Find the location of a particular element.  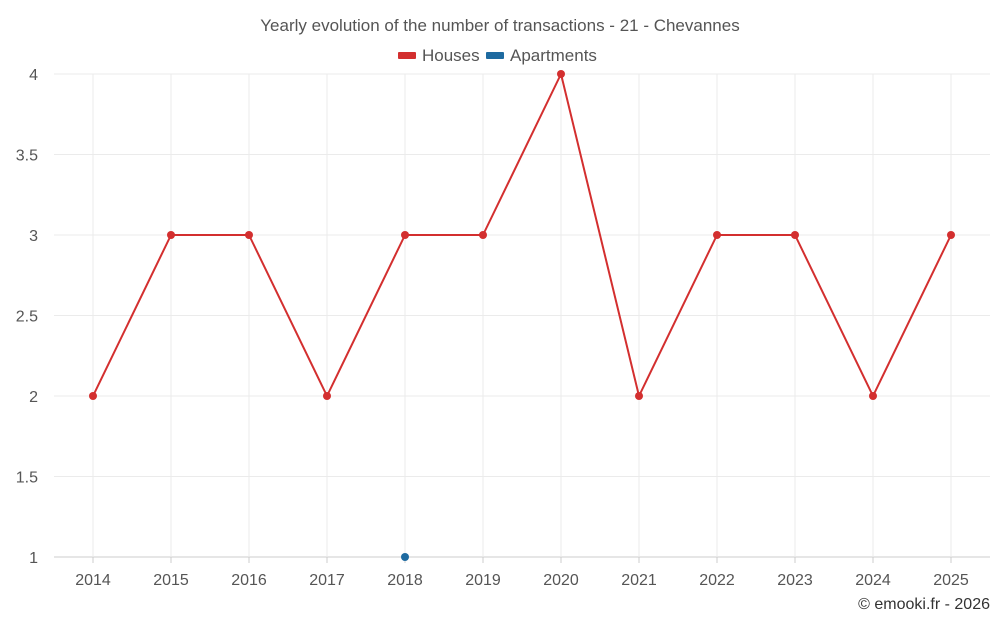

x-tick-label: 2024 is located at coordinates (873, 580).